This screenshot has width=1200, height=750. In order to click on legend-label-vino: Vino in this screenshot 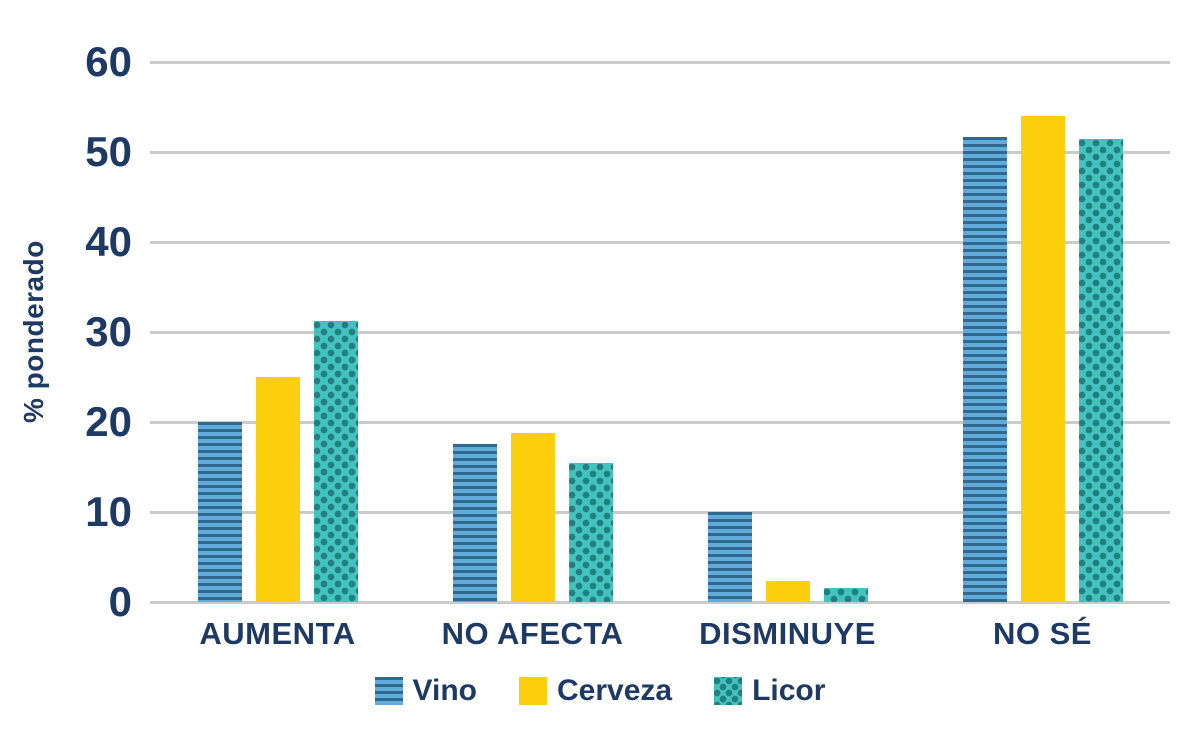, I will do `click(444, 690)`.